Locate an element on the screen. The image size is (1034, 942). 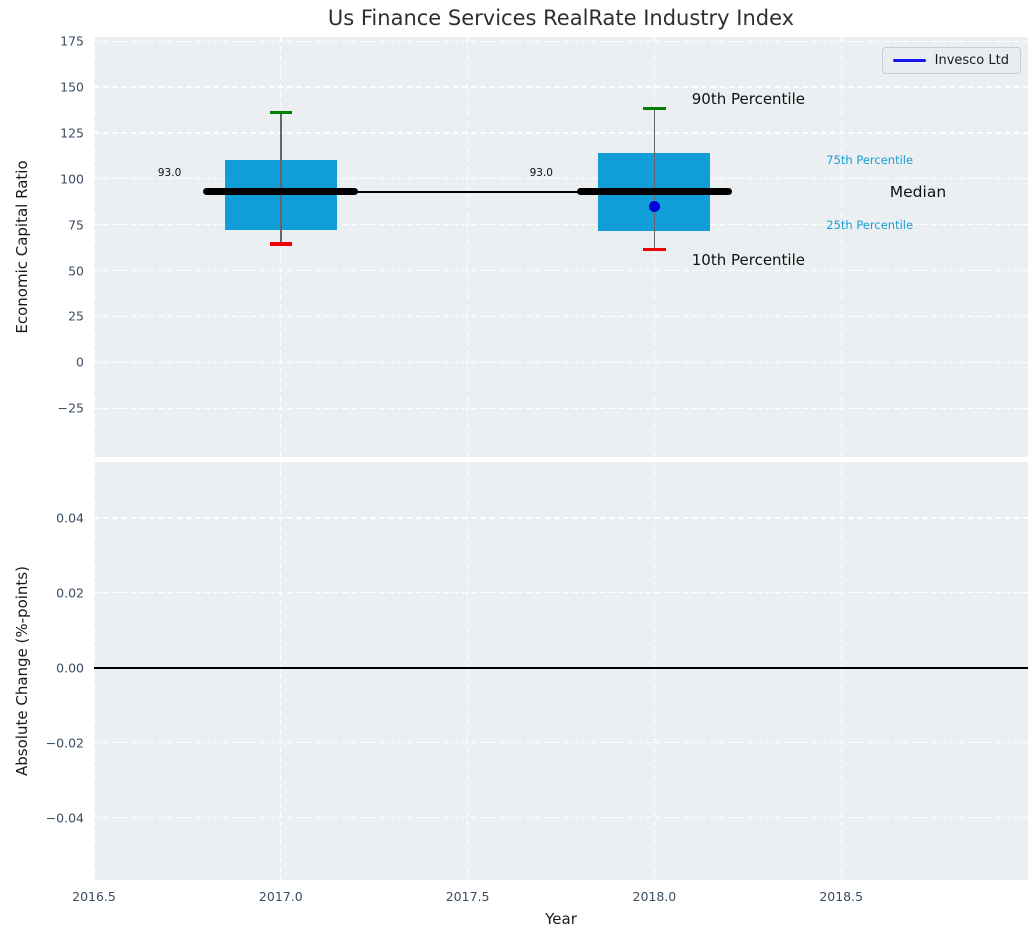
y-tick-label: 0.04 is located at coordinates (70, 518).